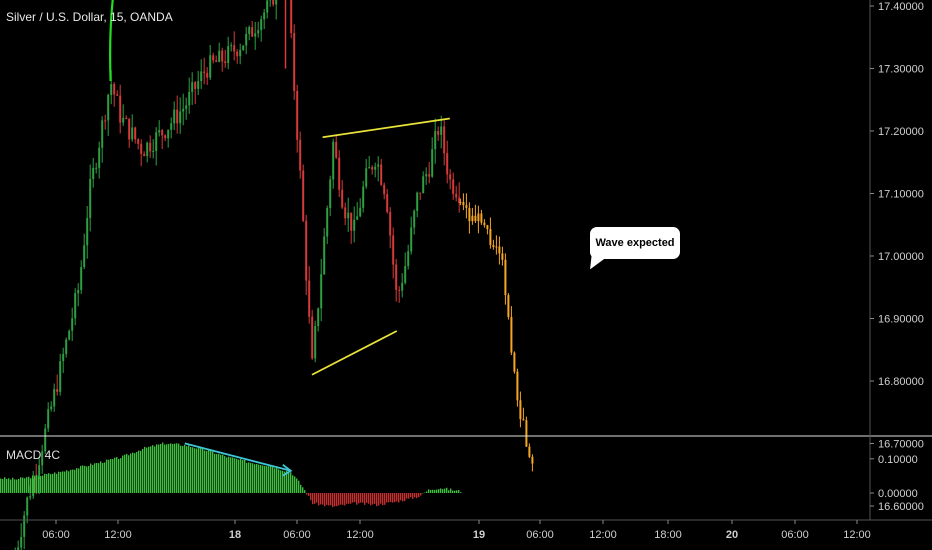 The width and height of the screenshot is (932, 550). What do you see at coordinates (89, 17) in the screenshot?
I see `chart-title: Silver / U.S. Dollar, 15, OANDA` at bounding box center [89, 17].